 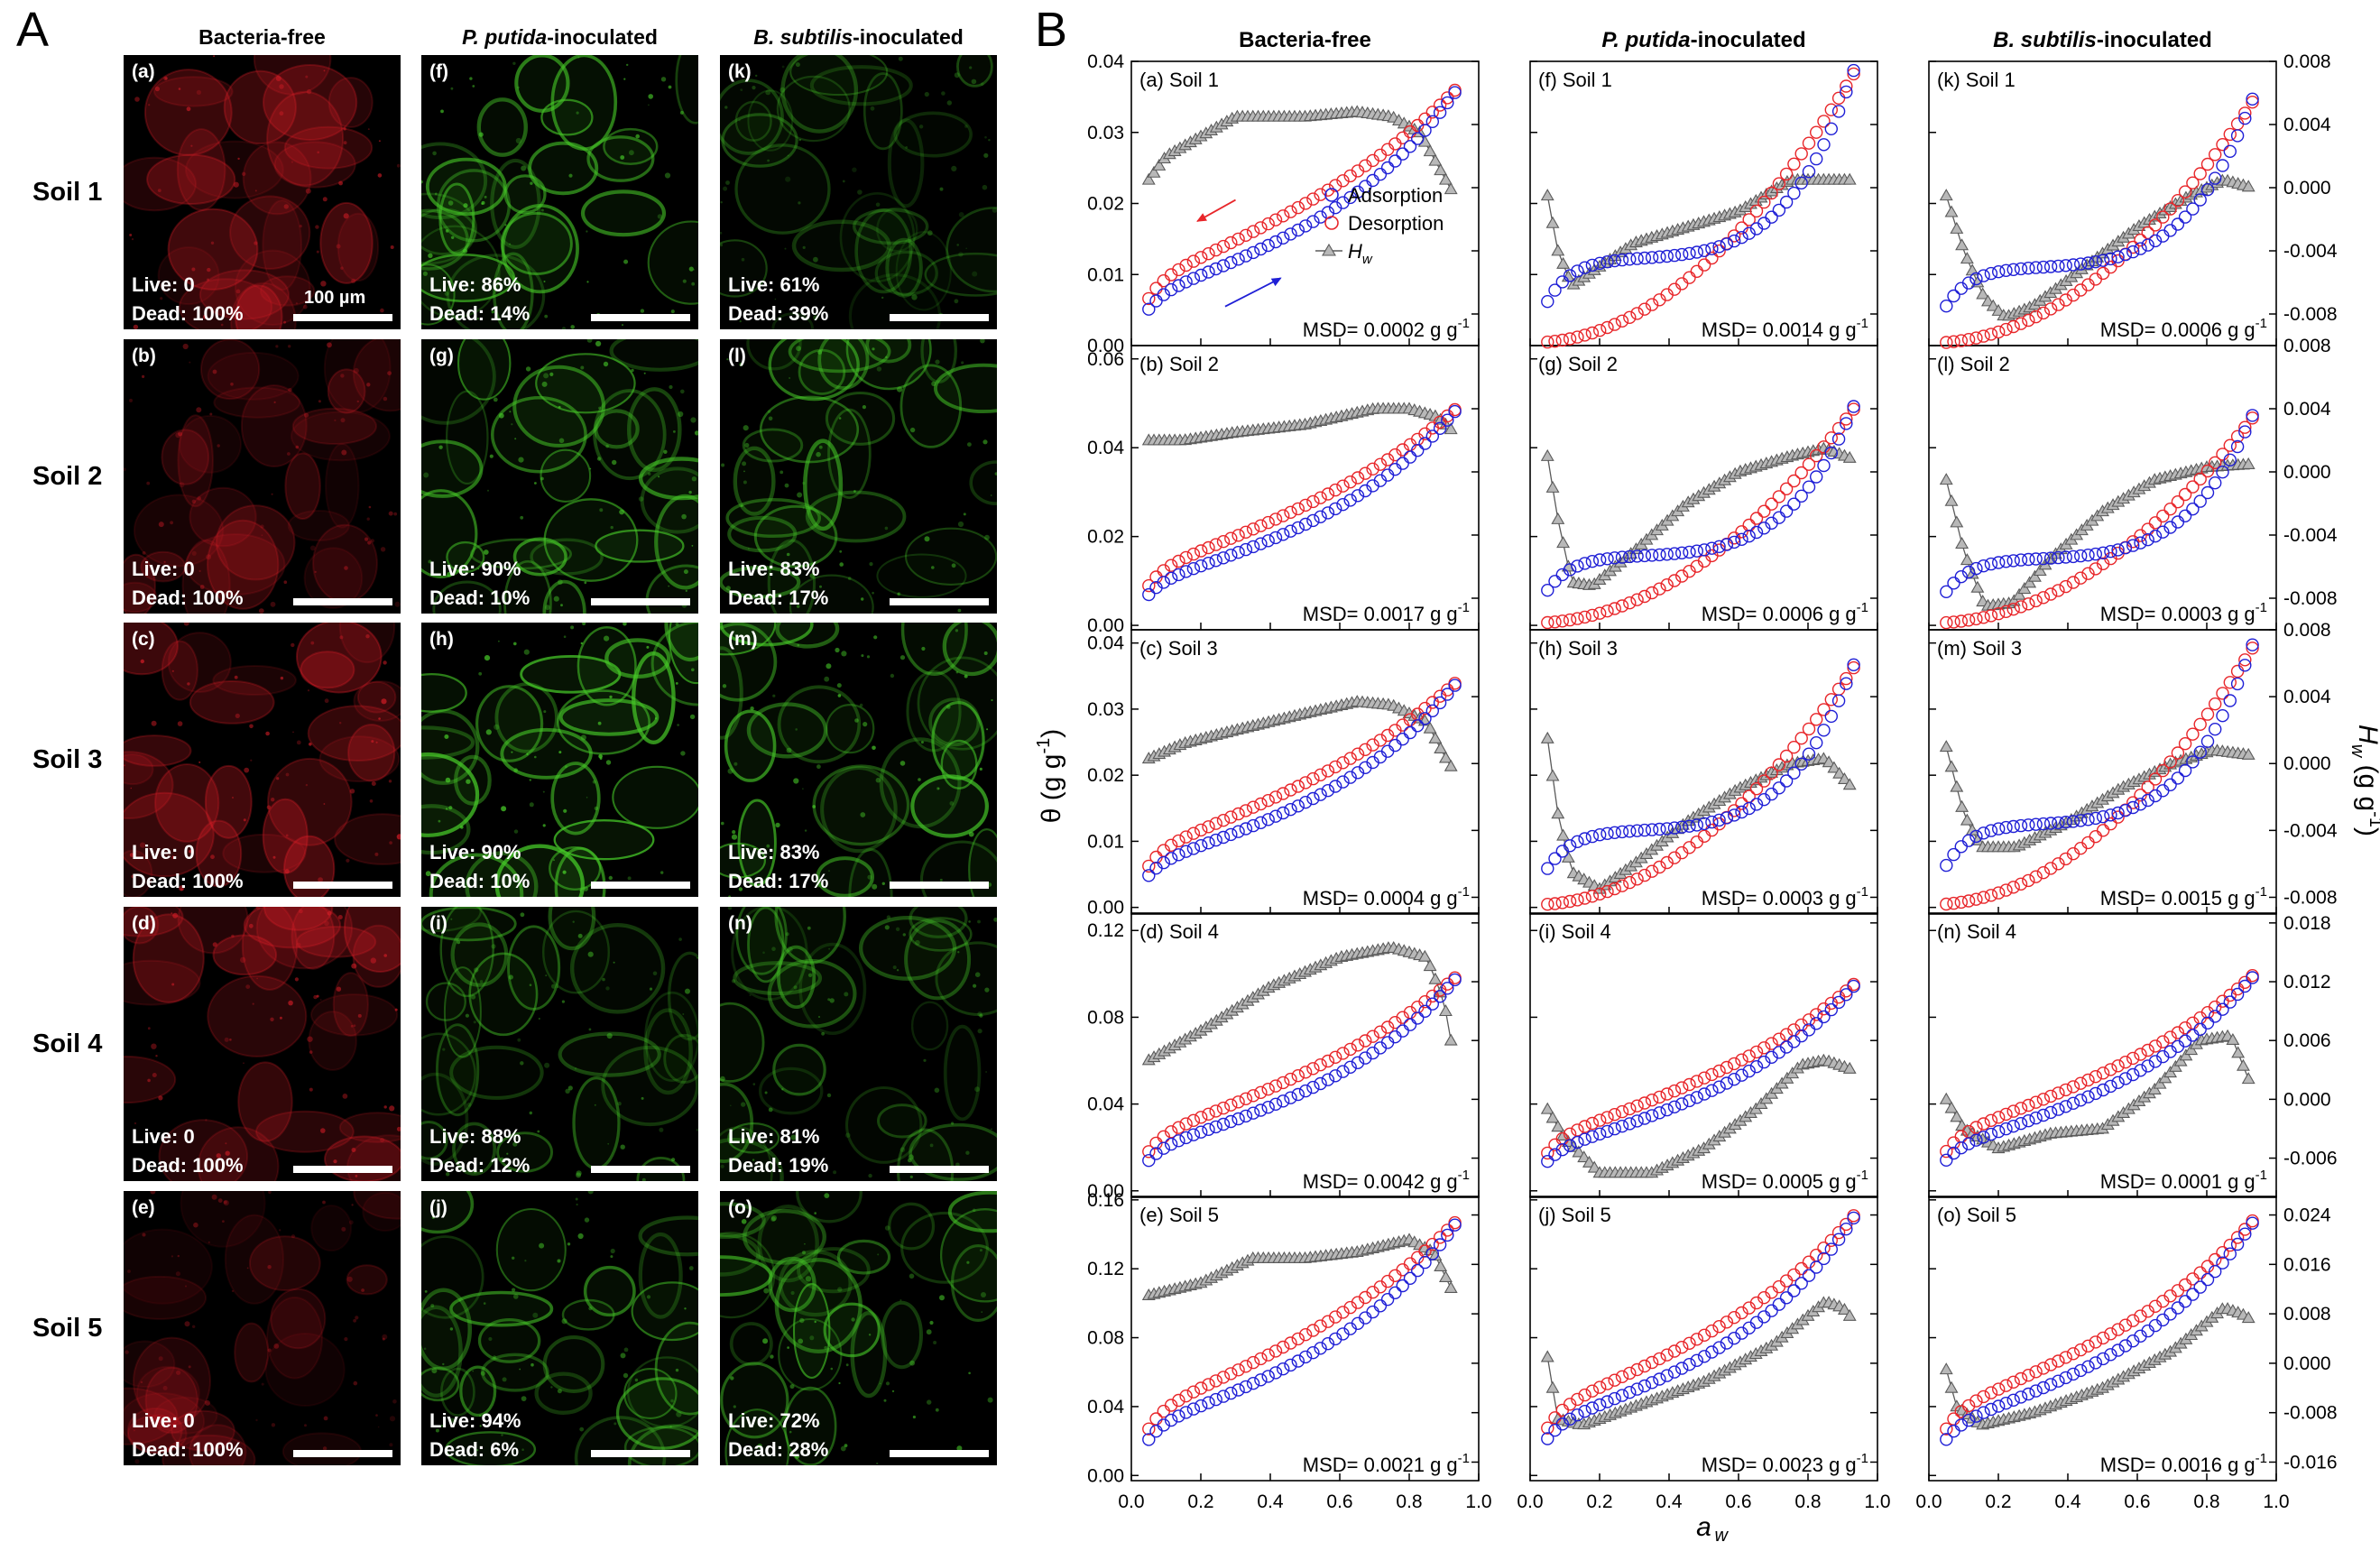 What do you see at coordinates (2097, 248) in the screenshot?
I see `hw-series-line` at bounding box center [2097, 248].